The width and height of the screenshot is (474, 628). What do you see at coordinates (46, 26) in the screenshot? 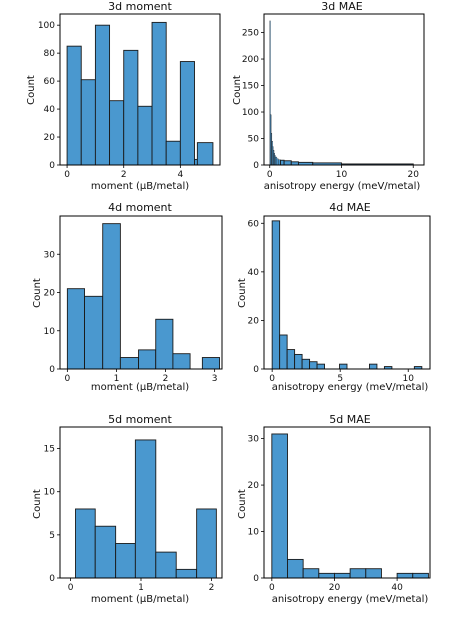
I see `y-tick-label: 100` at bounding box center [46, 26].